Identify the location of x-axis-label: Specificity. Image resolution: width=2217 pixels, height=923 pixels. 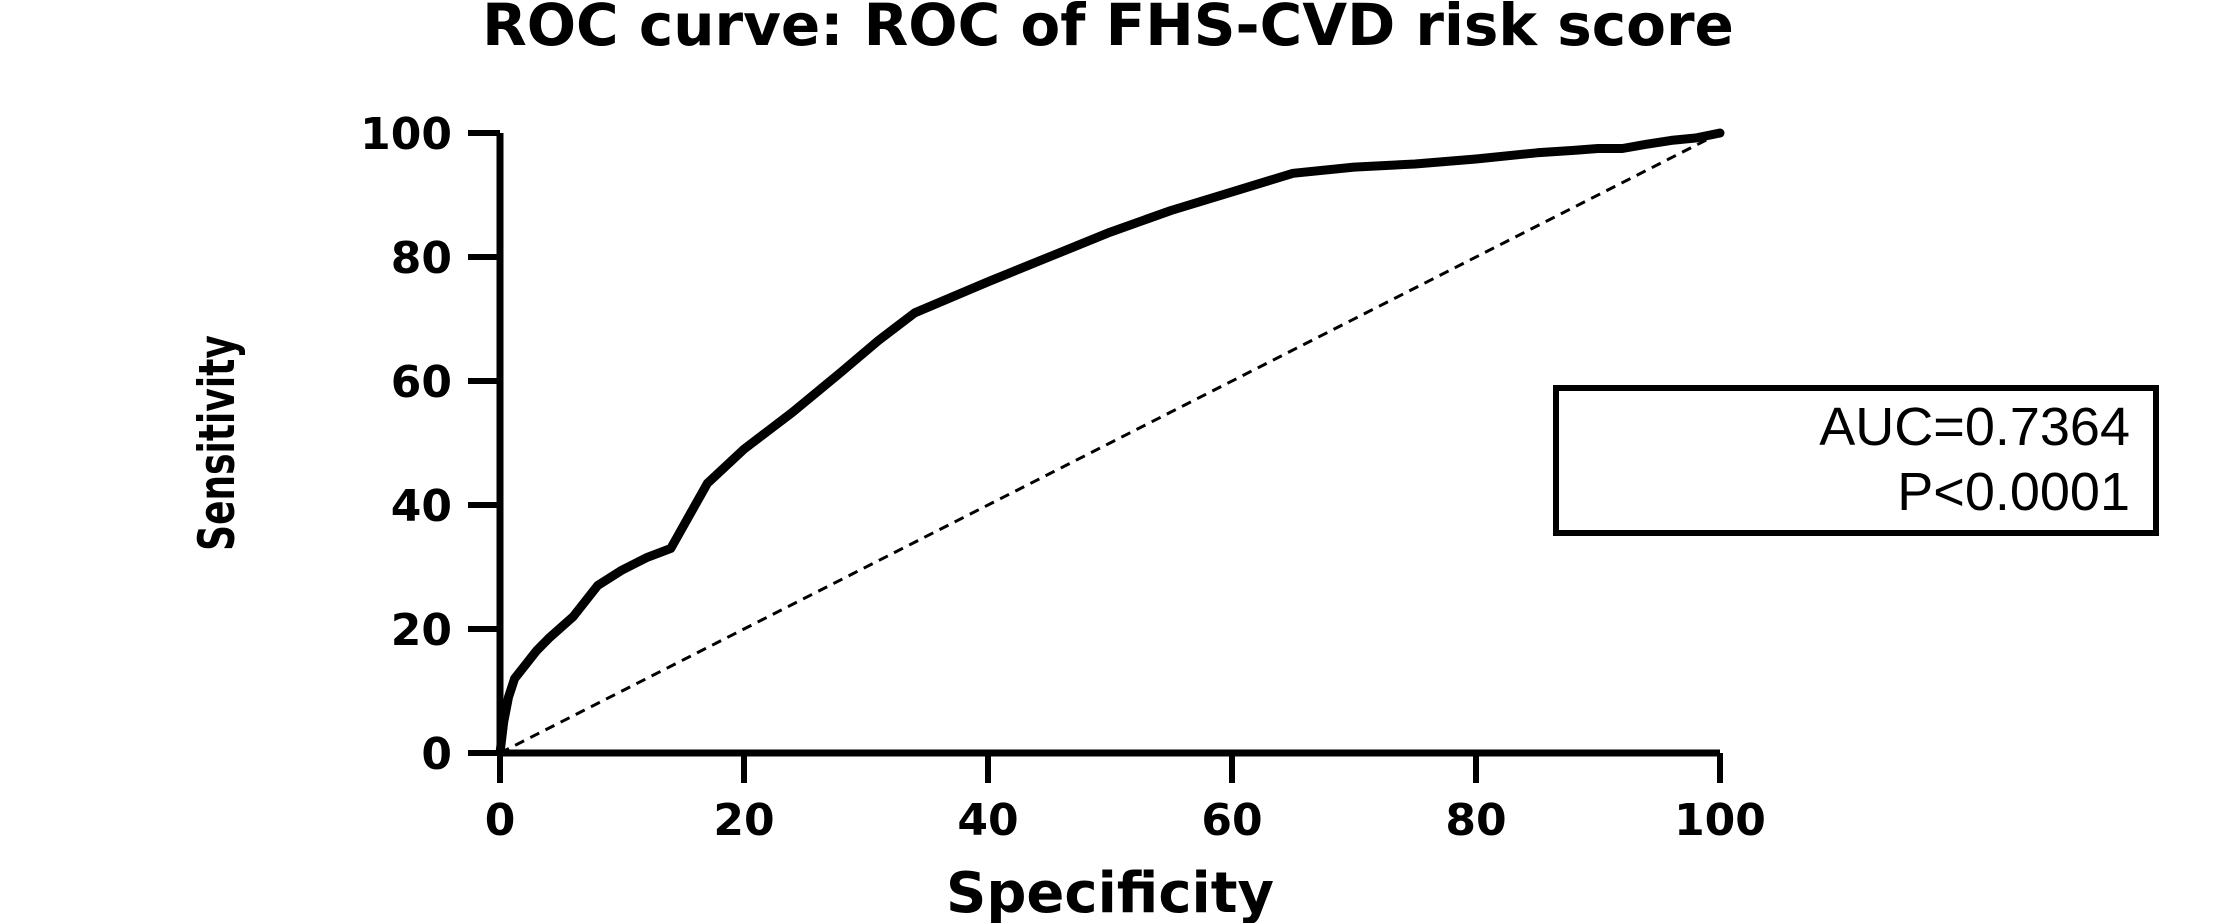
(1110, 892).